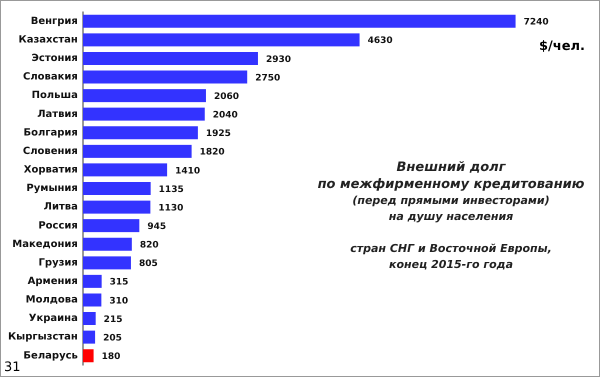  What do you see at coordinates (225, 115) in the screenshot?
I see `data-label: 2040` at bounding box center [225, 115].